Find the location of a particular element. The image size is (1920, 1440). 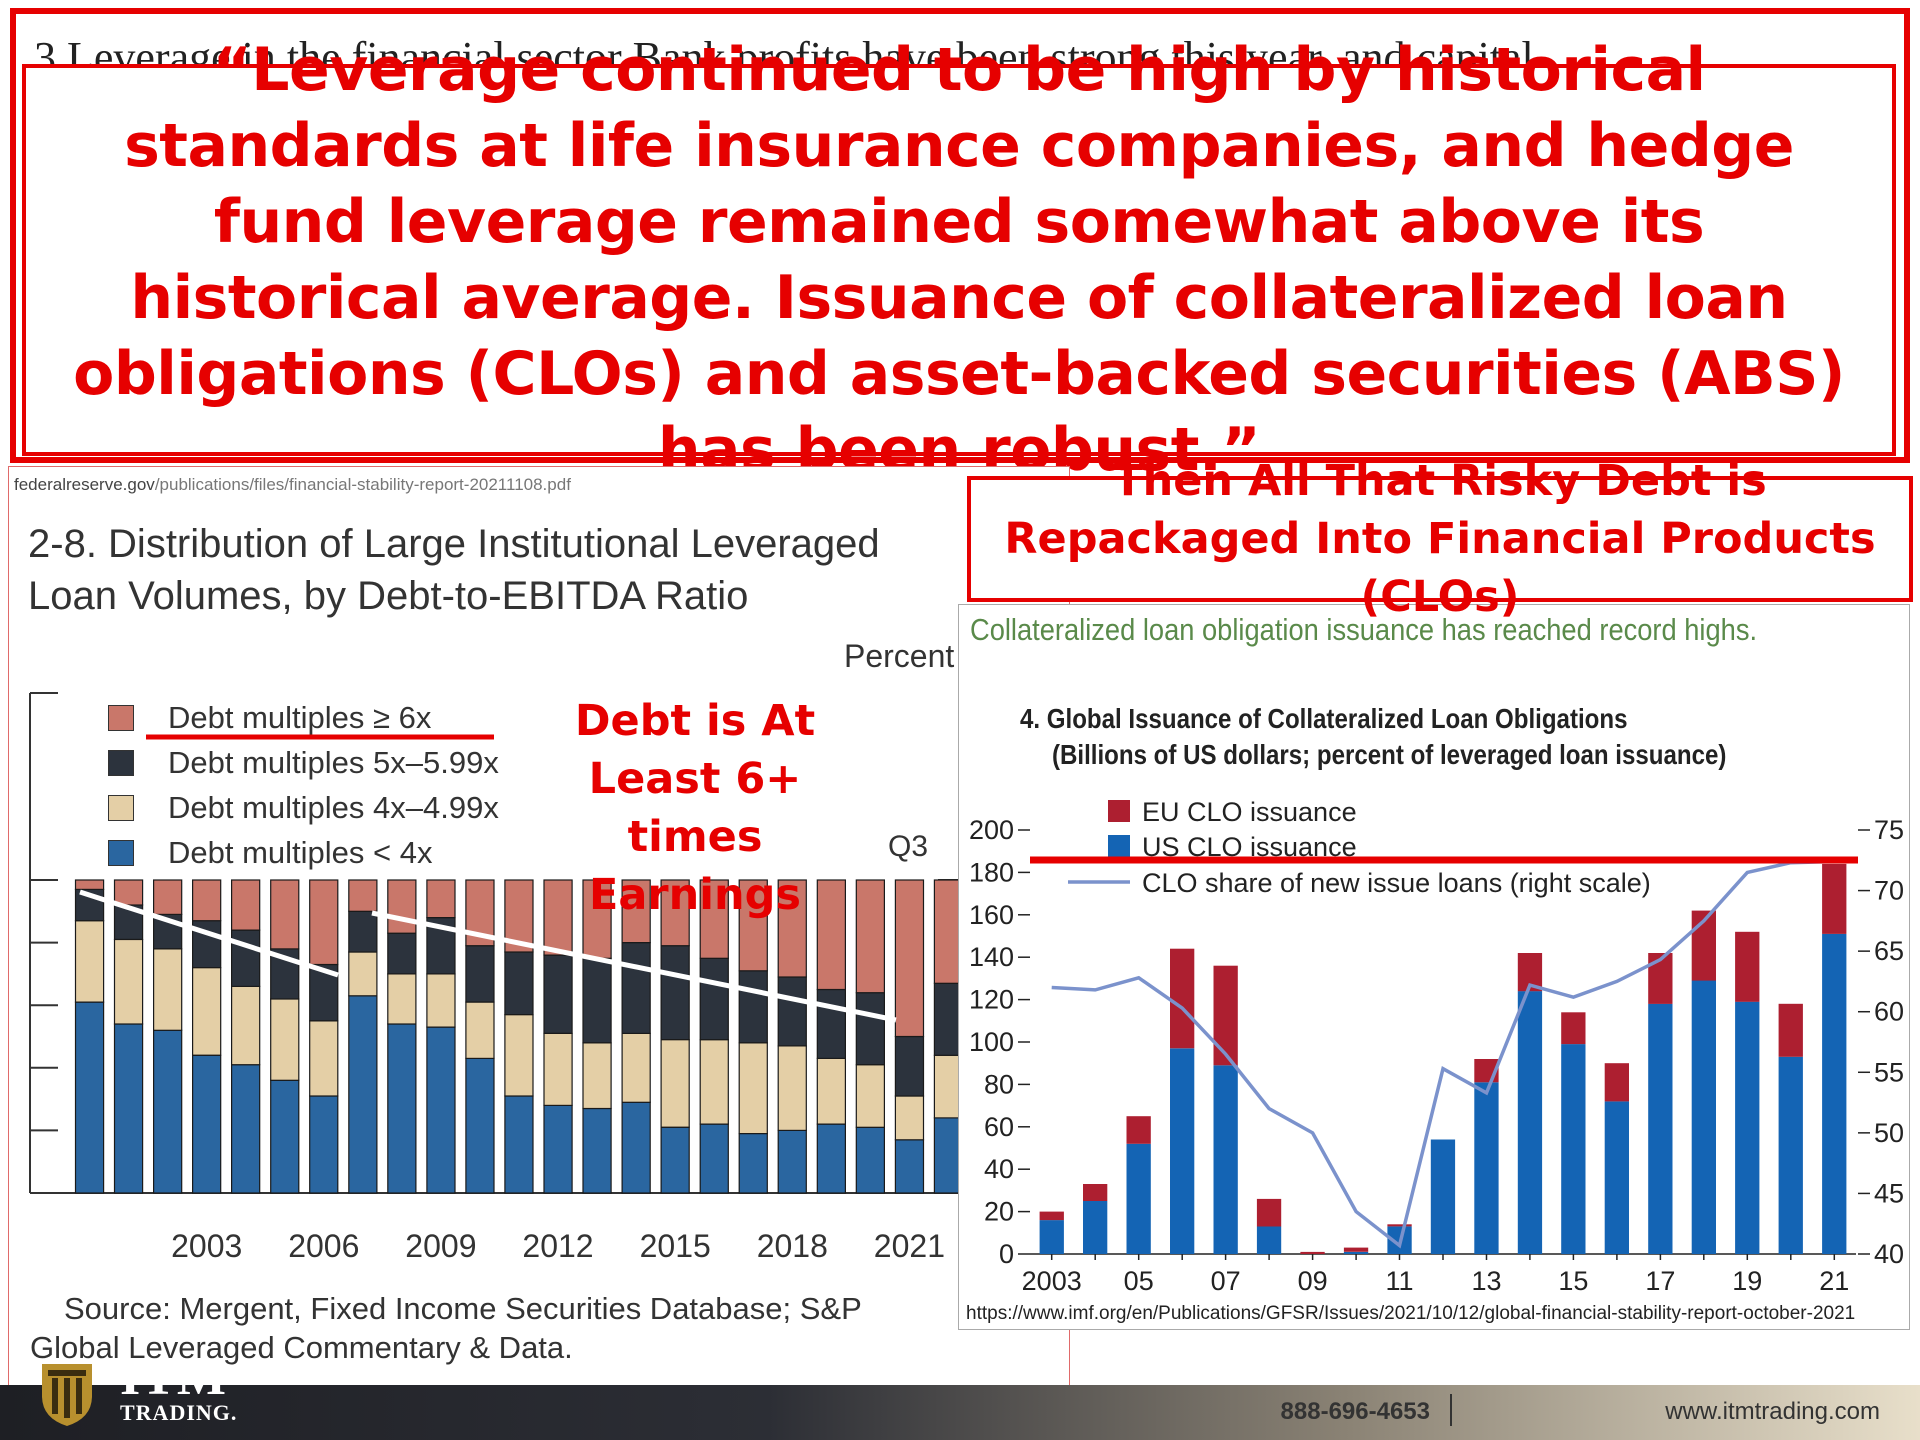

right-y-tick-label: 200 is located at coordinates (991, 830).